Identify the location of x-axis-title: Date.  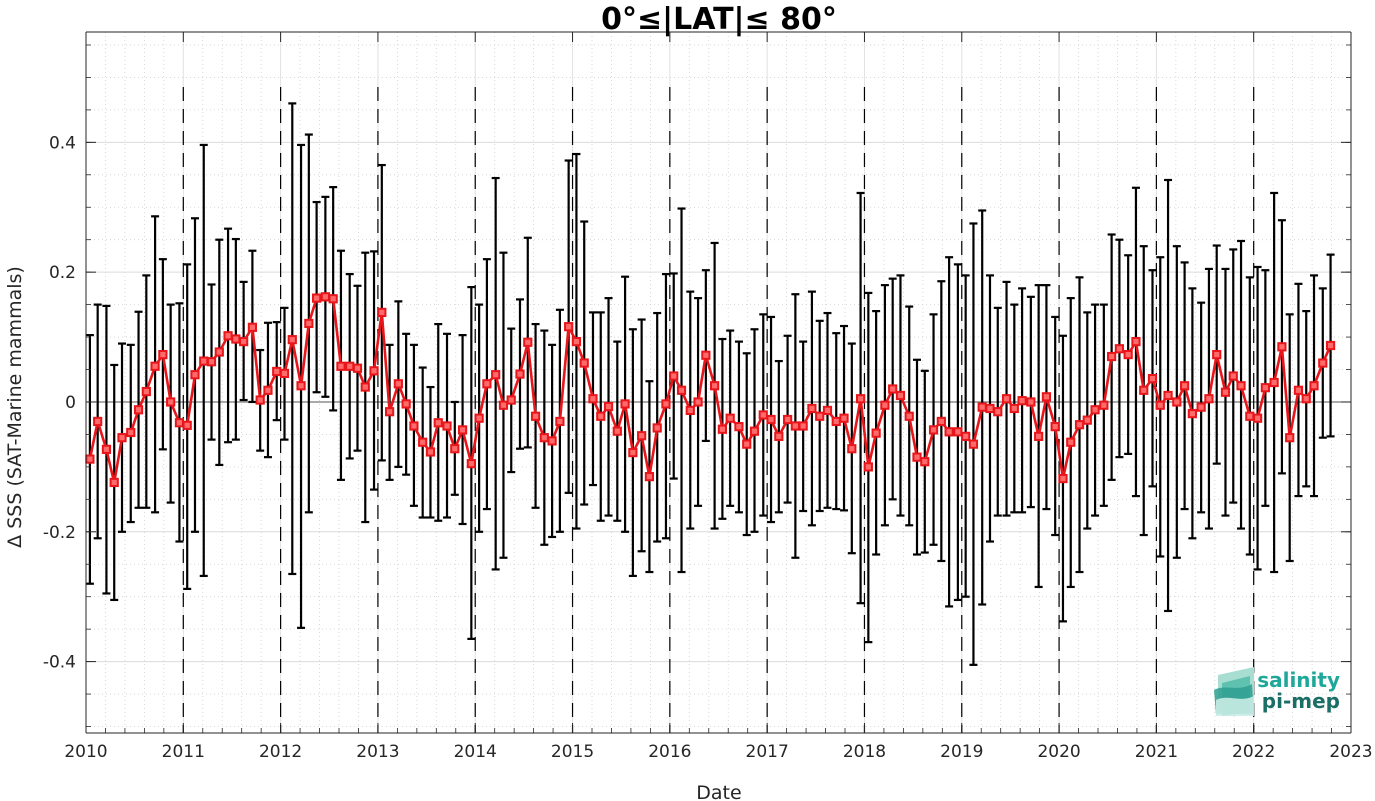
(718, 791).